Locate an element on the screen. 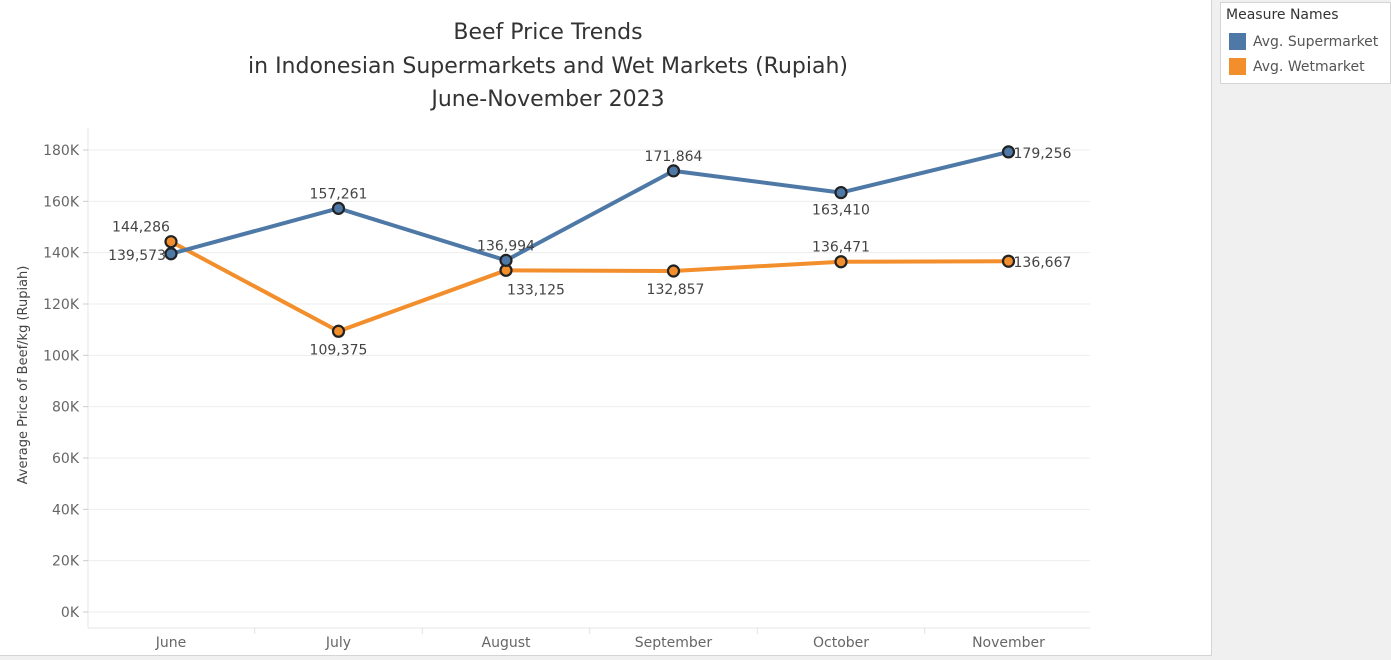  y-tick-label: 180K is located at coordinates (61, 151).